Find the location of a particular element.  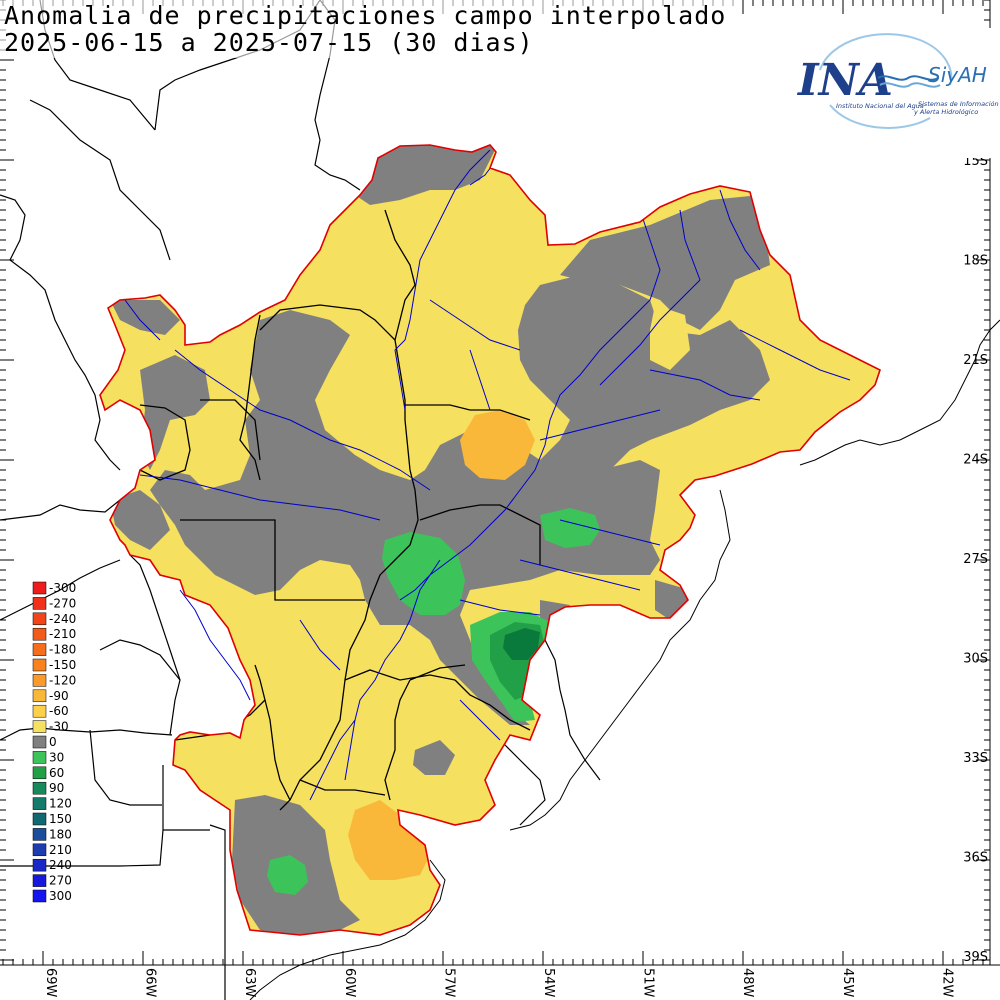

legend-label: 270 is located at coordinates (60, 881).